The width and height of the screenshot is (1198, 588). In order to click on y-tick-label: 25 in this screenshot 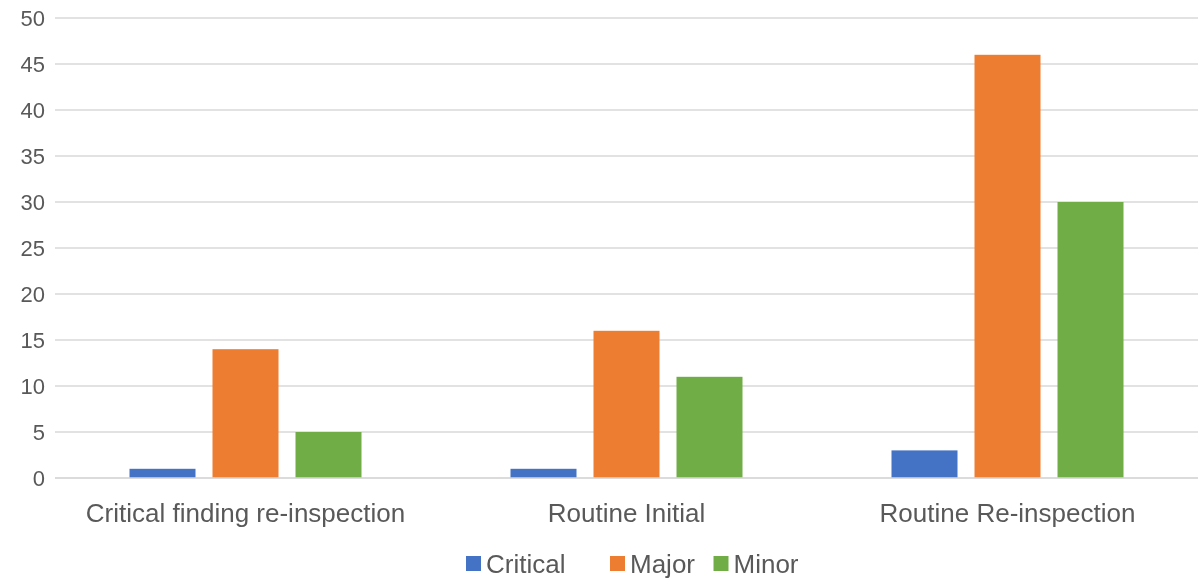, I will do `click(32, 248)`.